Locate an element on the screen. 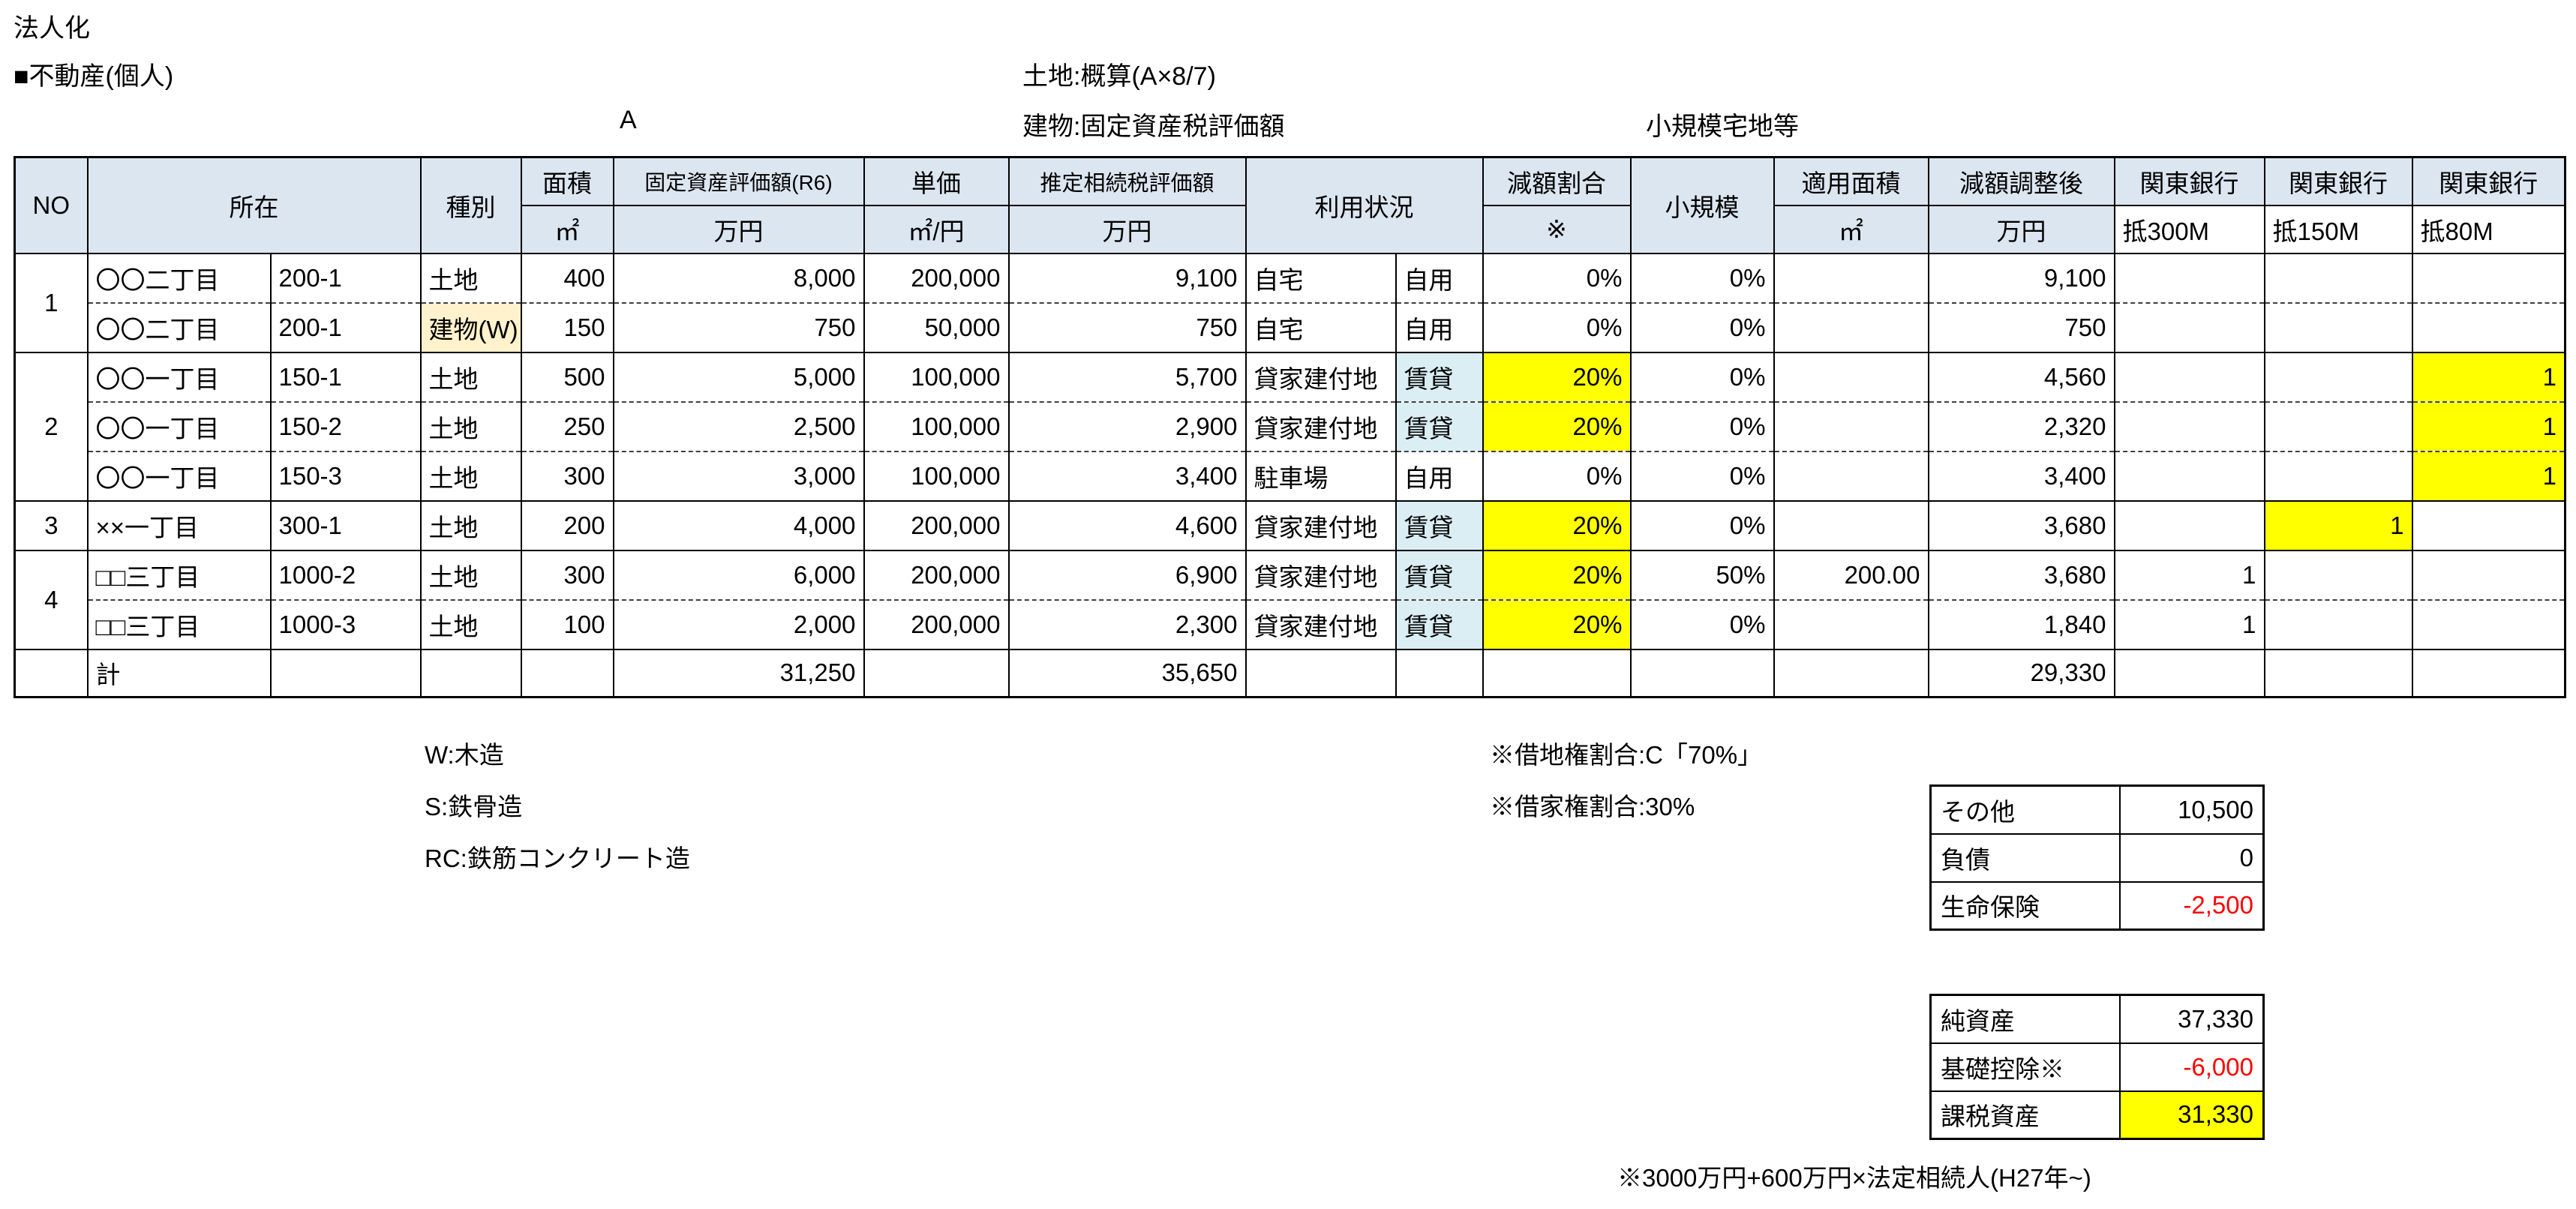  summary-label-life-insurance: 生命保険 is located at coordinates (2025, 905).